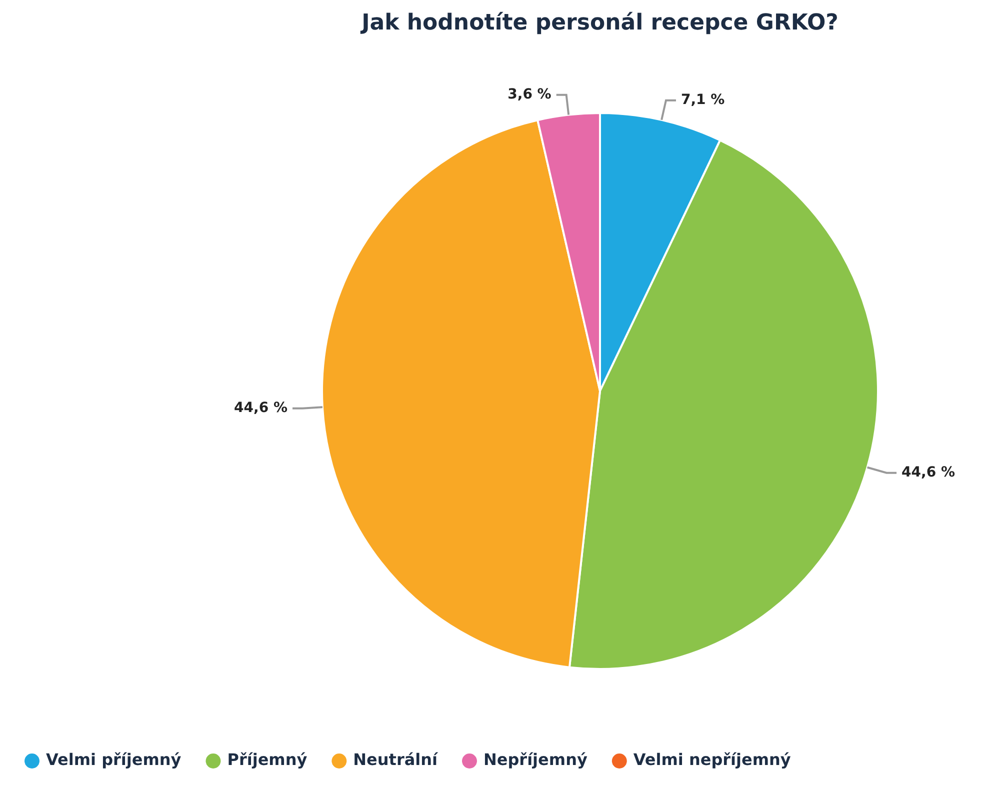  Describe the element at coordinates (396, 760) in the screenshot. I see `legend-label: Neutrální` at that location.